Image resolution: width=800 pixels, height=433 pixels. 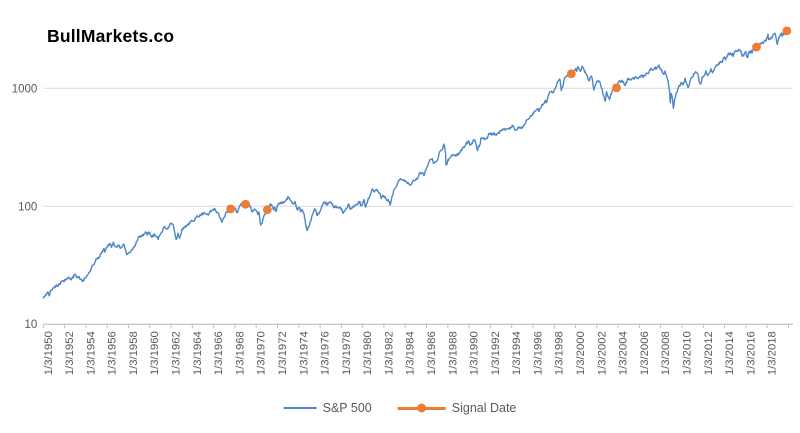 I want to click on y-axis-label: 1000, so click(x=25, y=89).